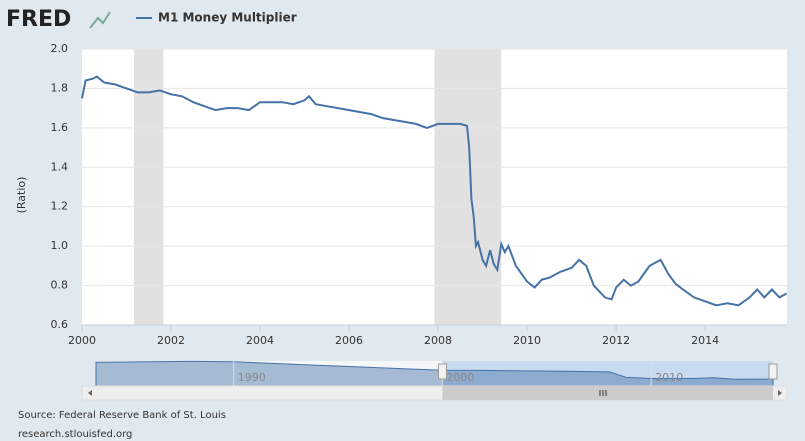  What do you see at coordinates (90, 393) in the screenshot?
I see `scroll-left` at bounding box center [90, 393].